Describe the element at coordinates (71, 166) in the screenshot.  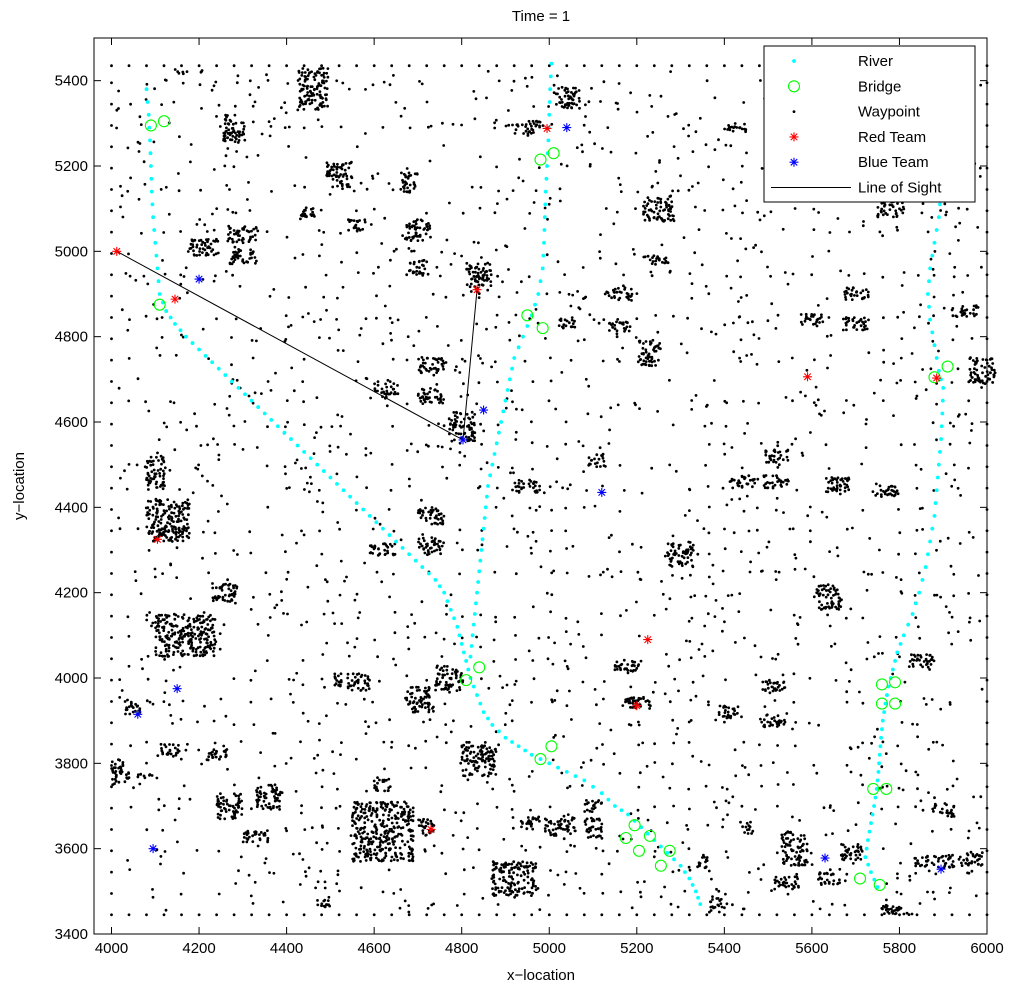
I see `y-tick-label: 5200` at that location.